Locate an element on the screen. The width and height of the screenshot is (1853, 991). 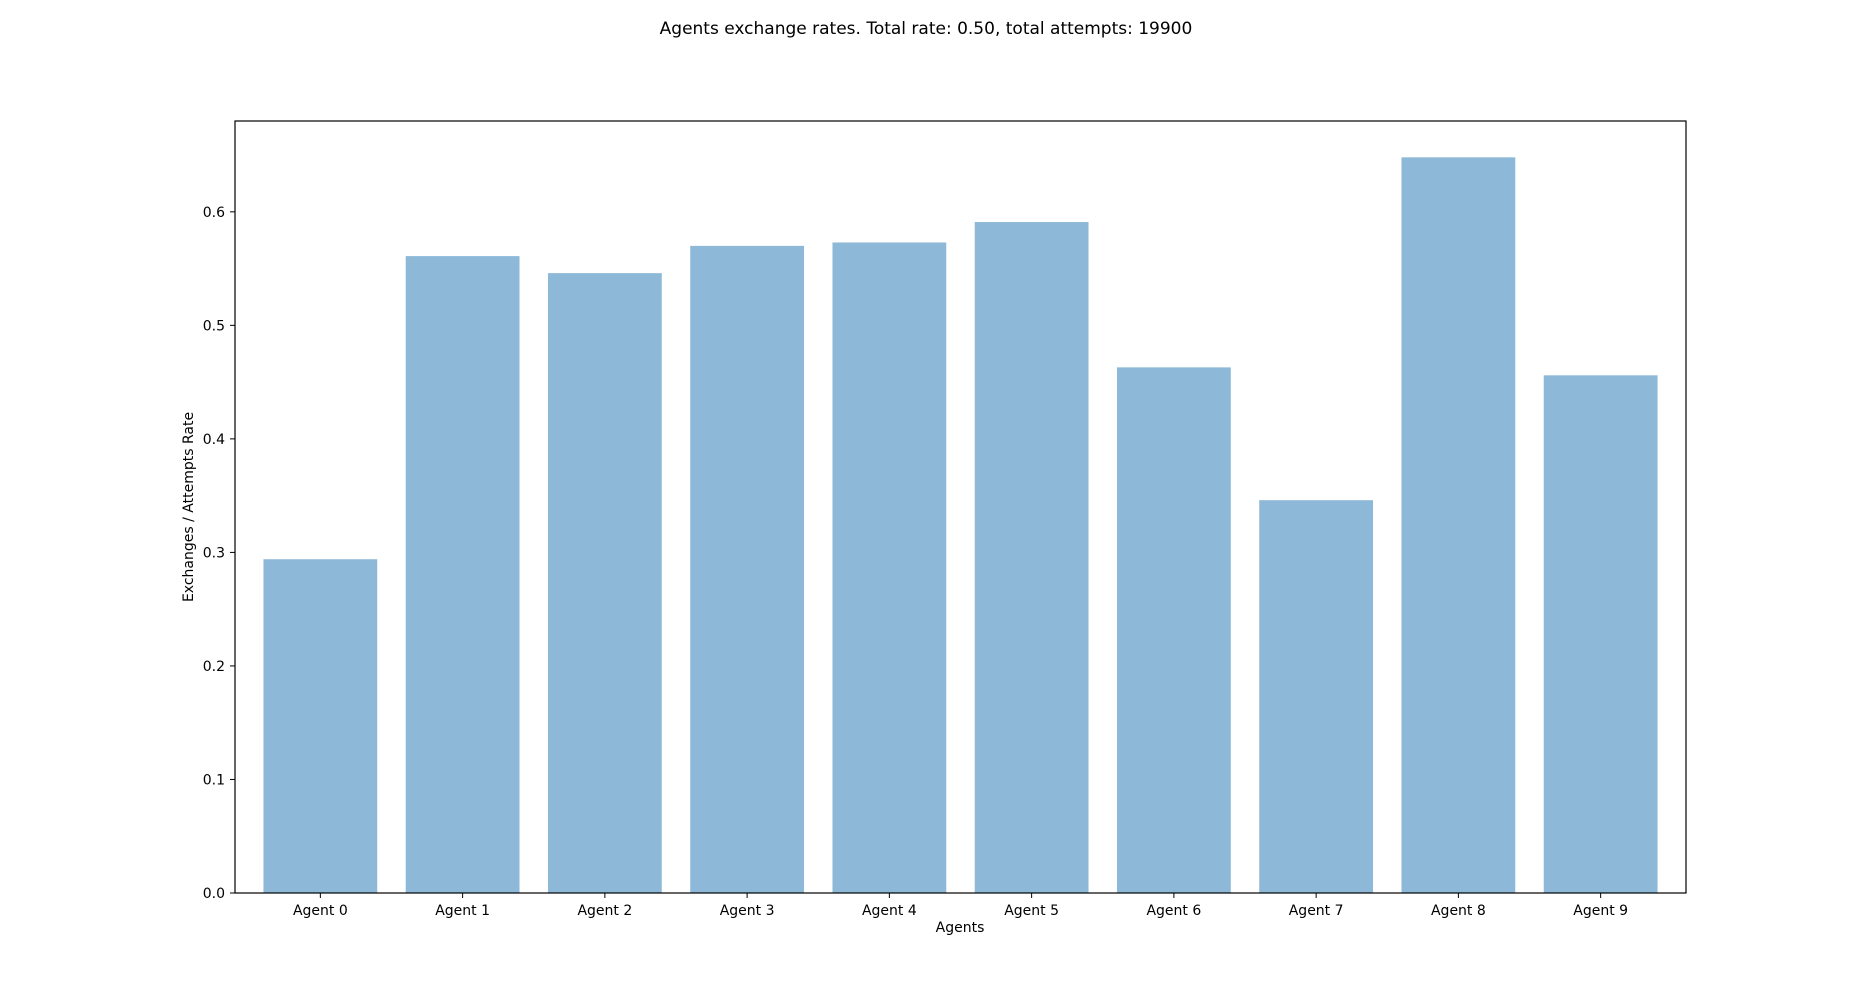
x-tick-label: Agent 0 is located at coordinates (320, 911).